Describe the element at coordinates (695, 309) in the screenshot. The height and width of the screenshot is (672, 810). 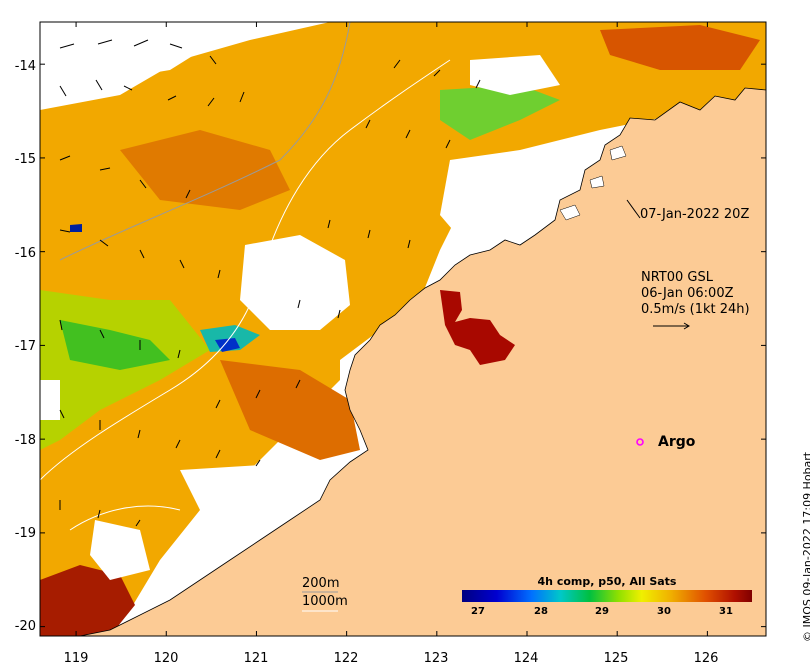
I see `current-scale-label: 0.5m/s (1kt 24h)` at that location.